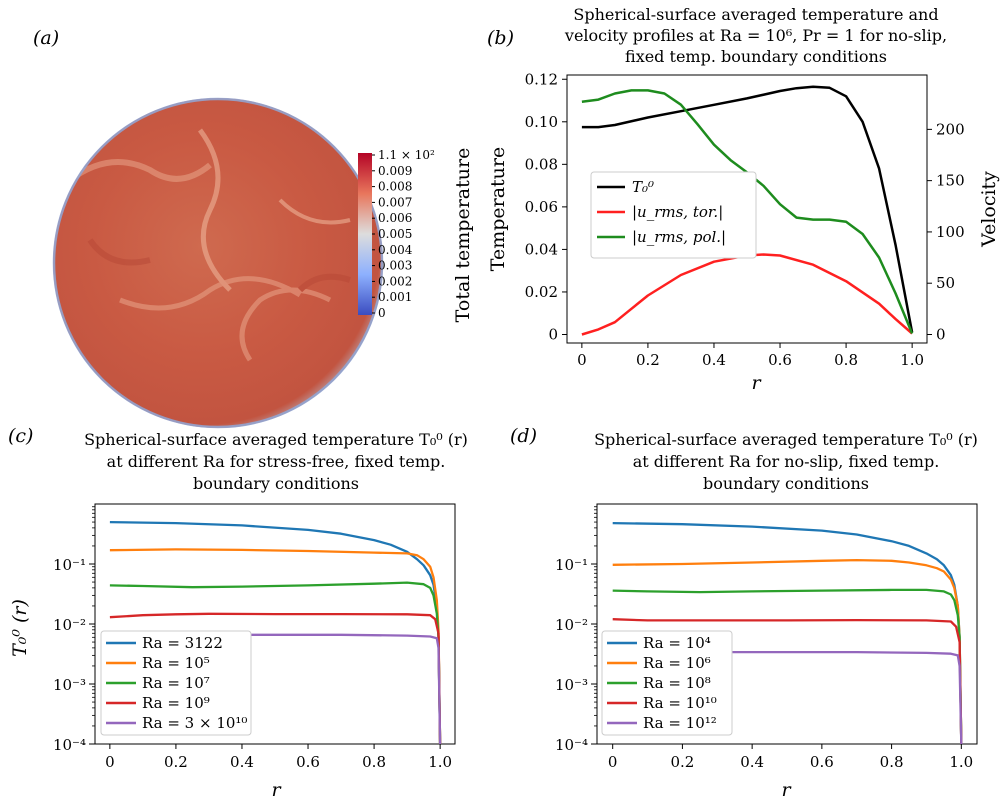 The height and width of the screenshot is (802, 1005). I want to click on axes-d: 0 0.2 0.4 0.6 0.8 1.0 10⁻⁴ 10⁻³ 10⁻² 10⁻¹, so click(764, 638).